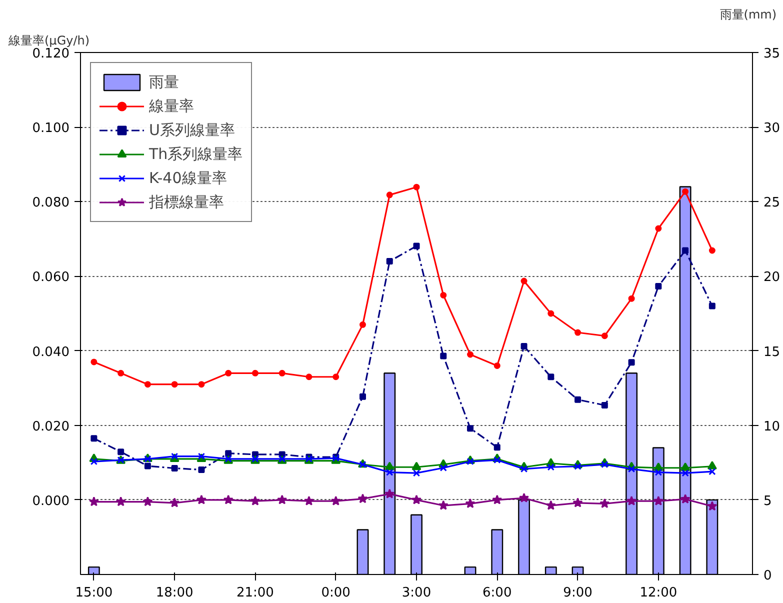  Describe the element at coordinates (51, 54) in the screenshot. I see `y-tick-label: 0.120` at that location.